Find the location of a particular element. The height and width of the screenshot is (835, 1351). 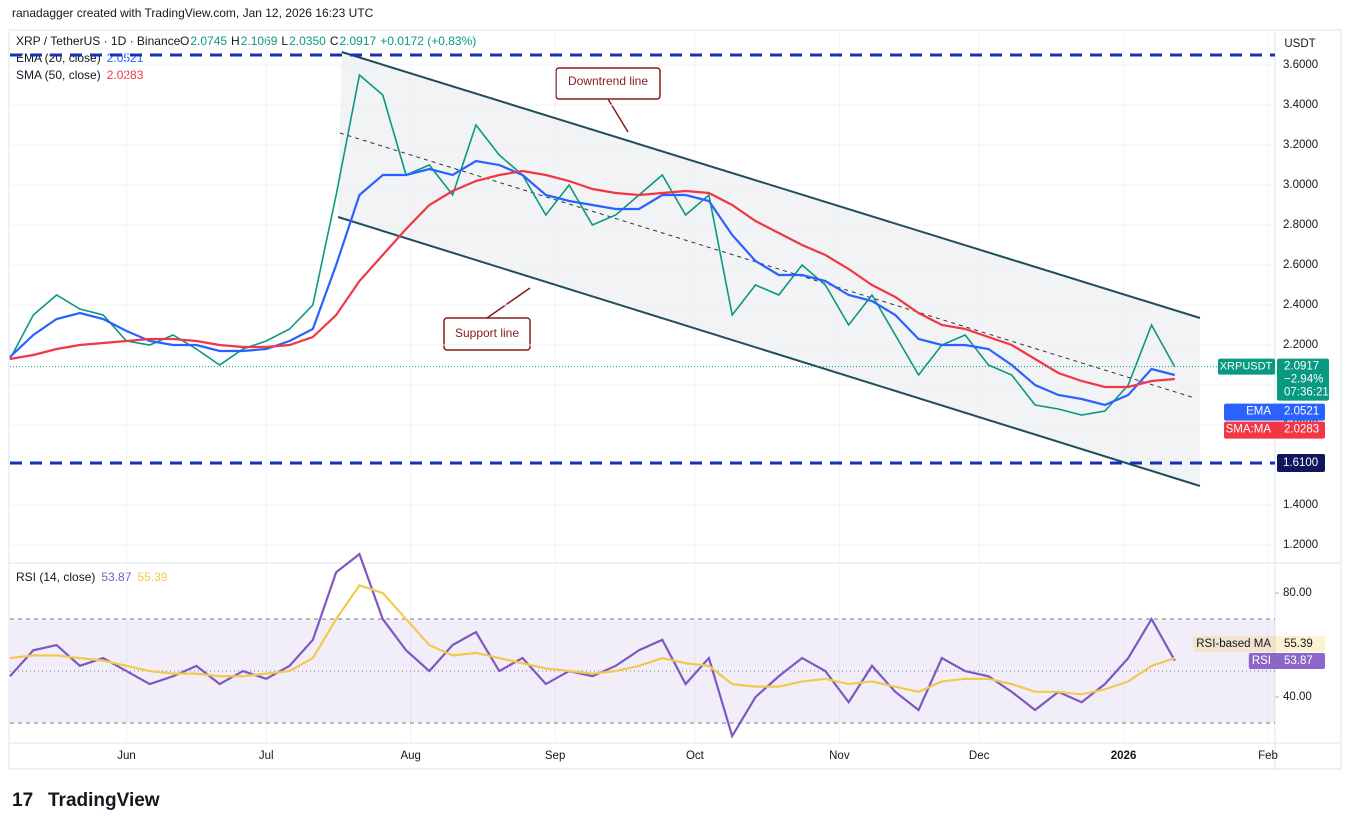

x-tick-label: Dec is located at coordinates (979, 756).